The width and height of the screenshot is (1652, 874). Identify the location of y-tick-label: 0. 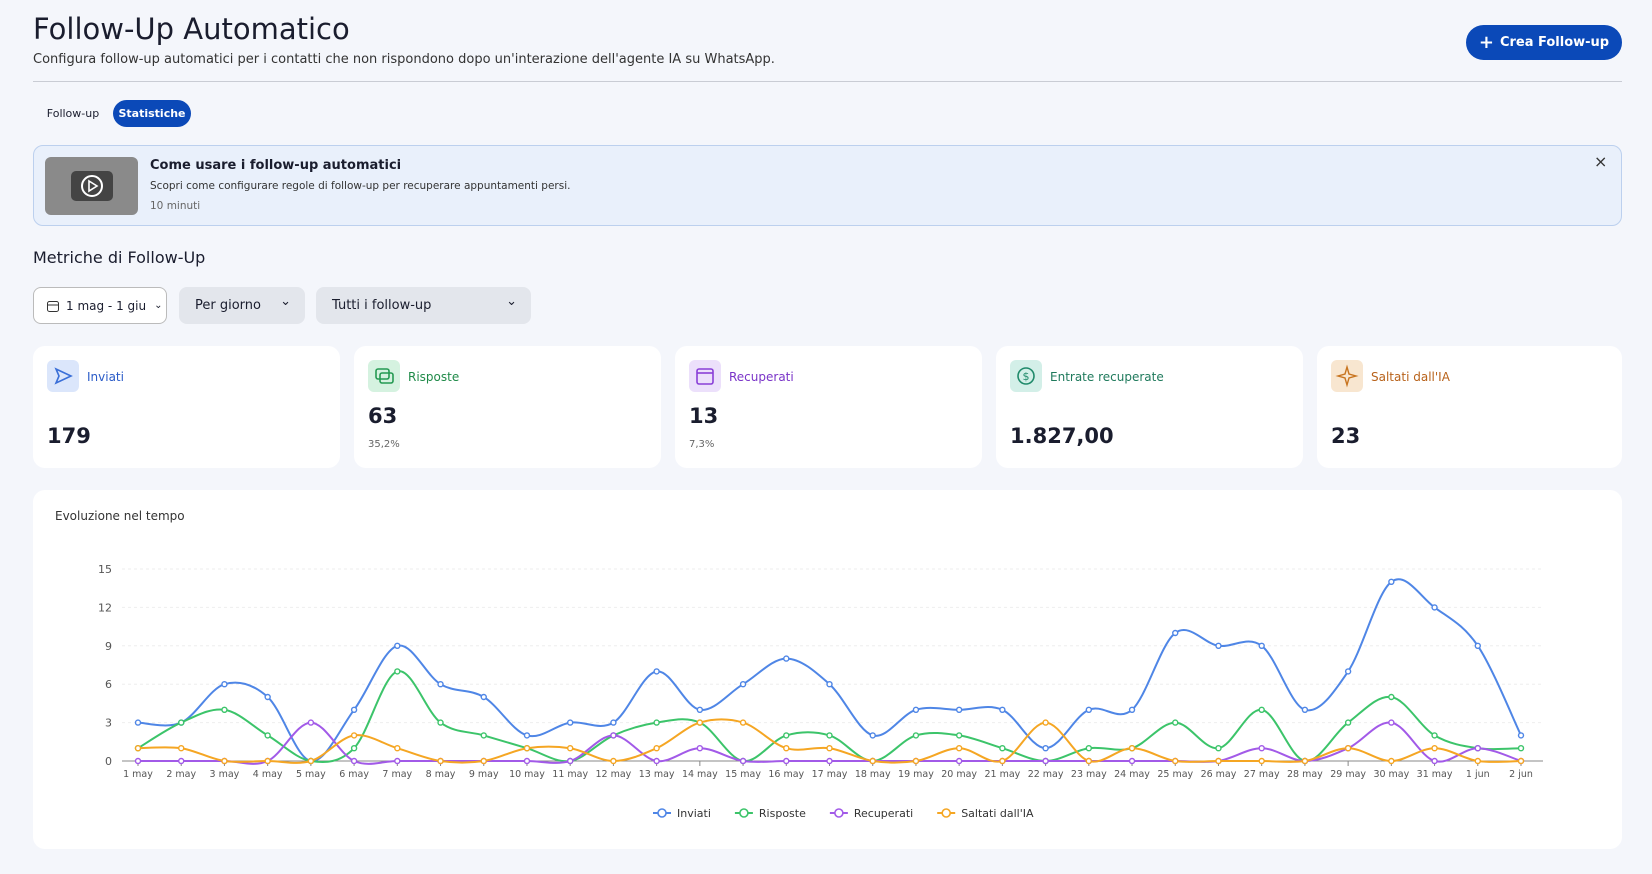
(108, 761).